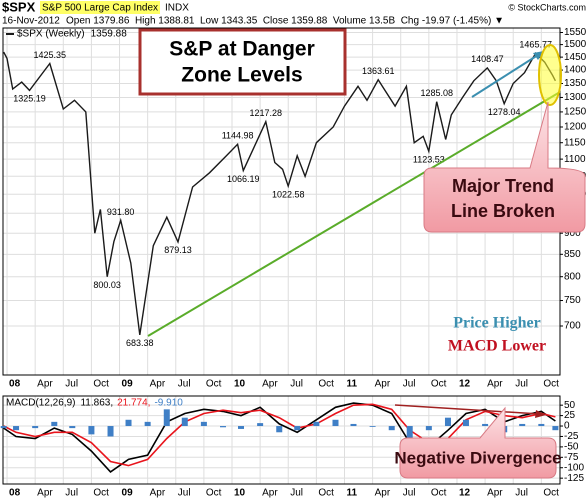  What do you see at coordinates (243, 179) in the screenshot?
I see `point-label: 1066.19` at bounding box center [243, 179].